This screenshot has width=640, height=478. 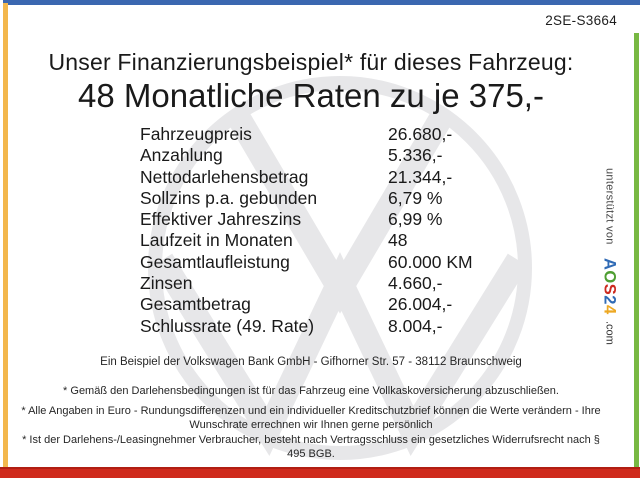 I want to click on row-label: Fahrzeugpreis, so click(x=196, y=134).